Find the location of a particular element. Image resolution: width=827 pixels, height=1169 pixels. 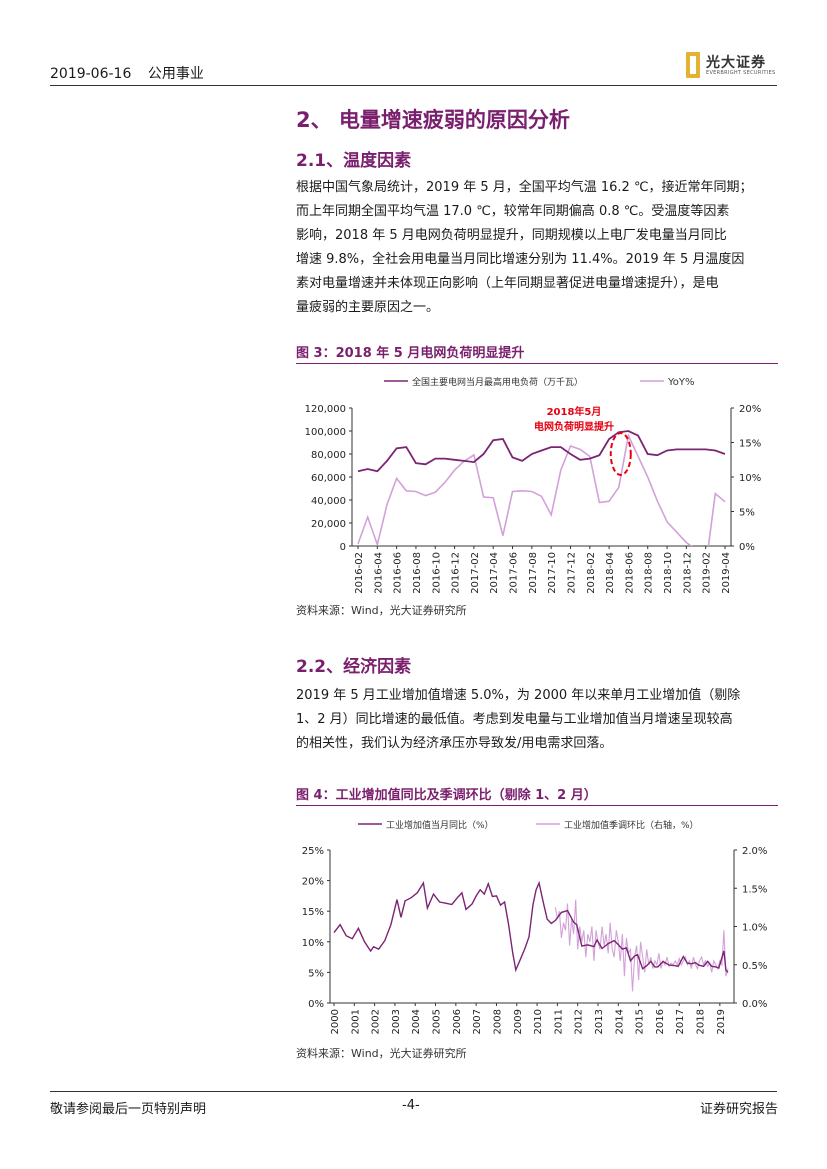

x-tick-label: 2004 is located at coordinates (416, 1021).